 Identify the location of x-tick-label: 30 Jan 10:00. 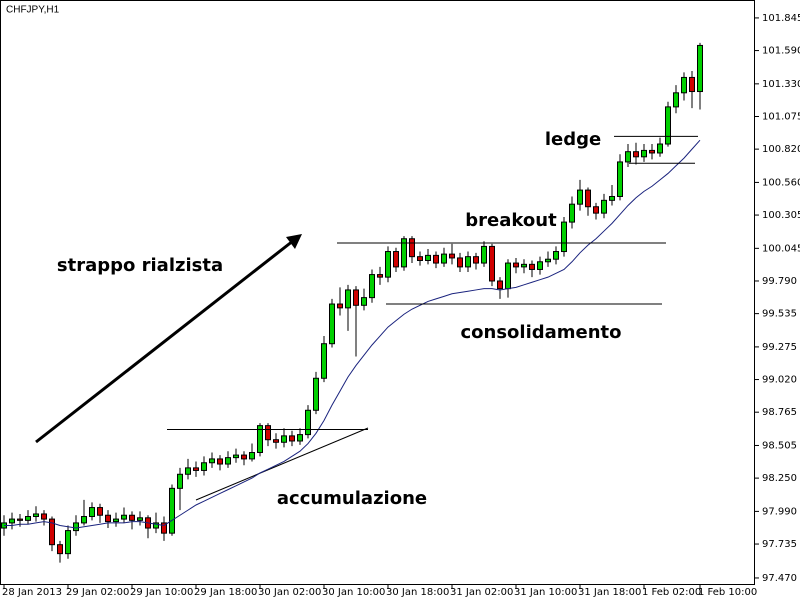
(353, 592).